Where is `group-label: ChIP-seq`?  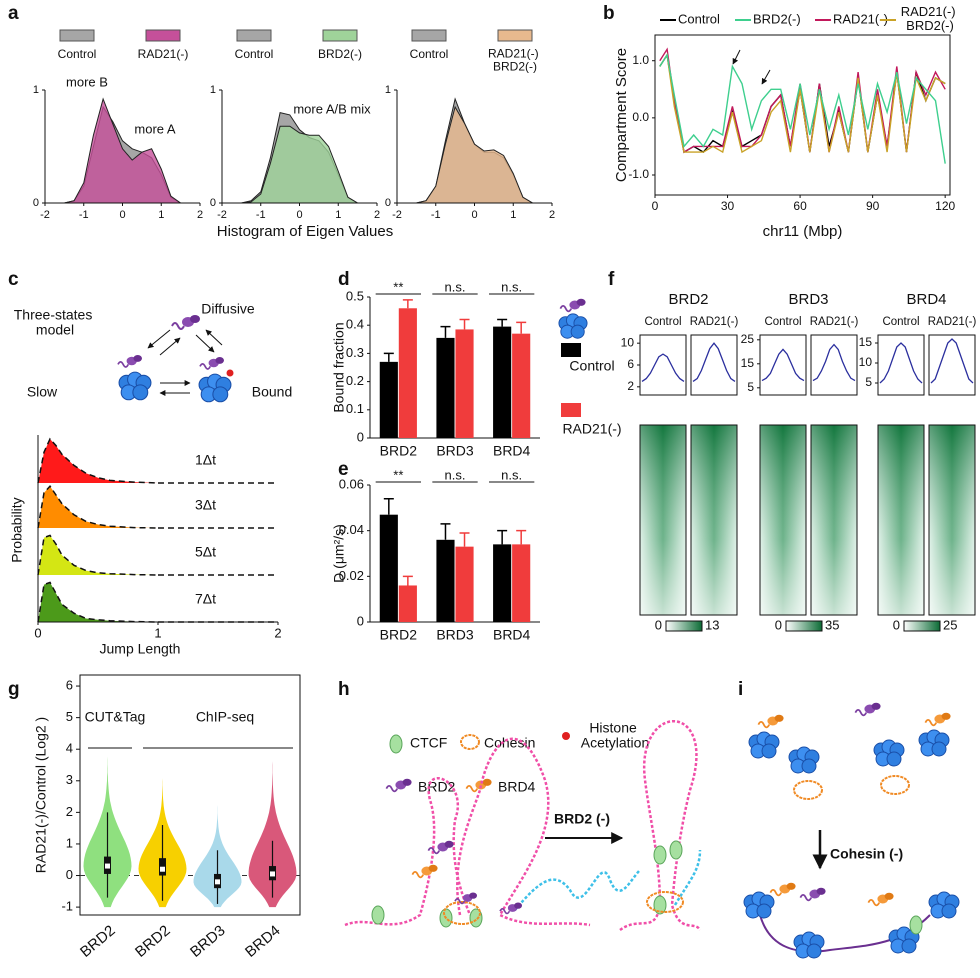
group-label: ChIP-seq is located at coordinates (225, 717).